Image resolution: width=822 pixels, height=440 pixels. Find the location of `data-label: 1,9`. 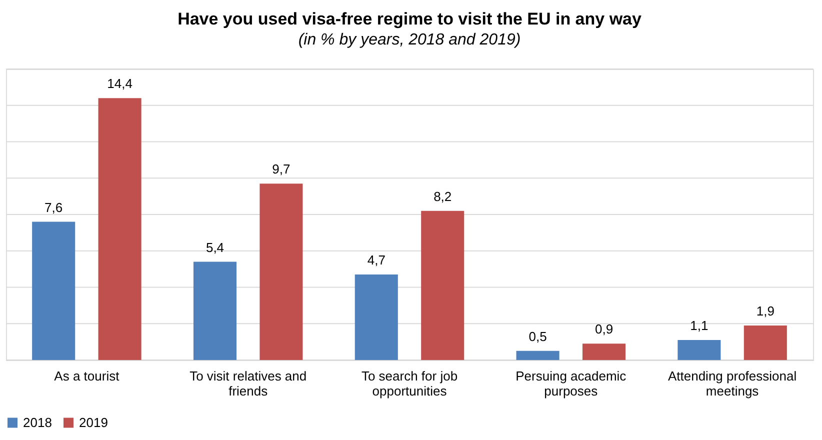

data-label: 1,9 is located at coordinates (765, 310).